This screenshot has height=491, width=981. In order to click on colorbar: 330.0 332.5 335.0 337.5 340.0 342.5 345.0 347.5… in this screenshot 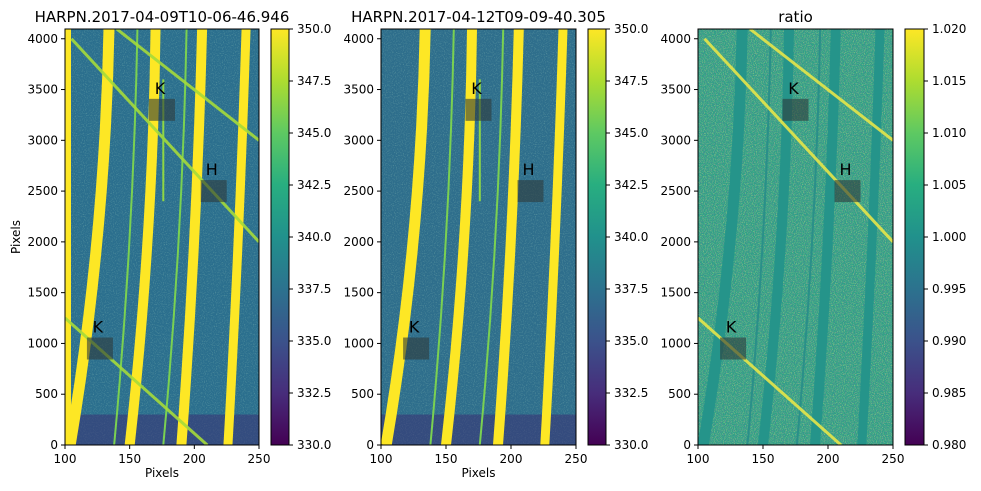, I will do `click(300, 237)`.